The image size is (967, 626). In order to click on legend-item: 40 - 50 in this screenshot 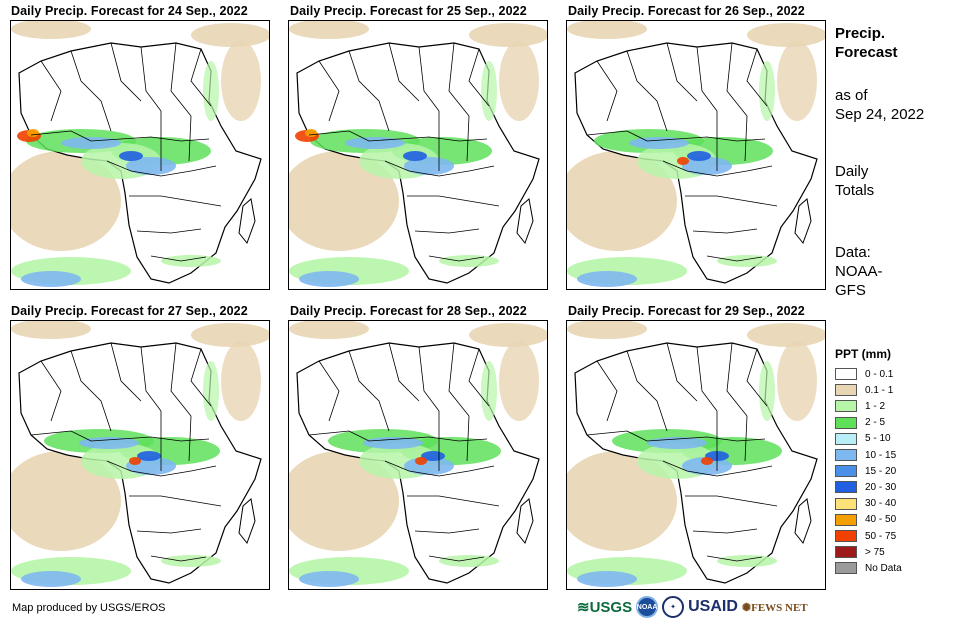, I will do `click(865, 520)`.